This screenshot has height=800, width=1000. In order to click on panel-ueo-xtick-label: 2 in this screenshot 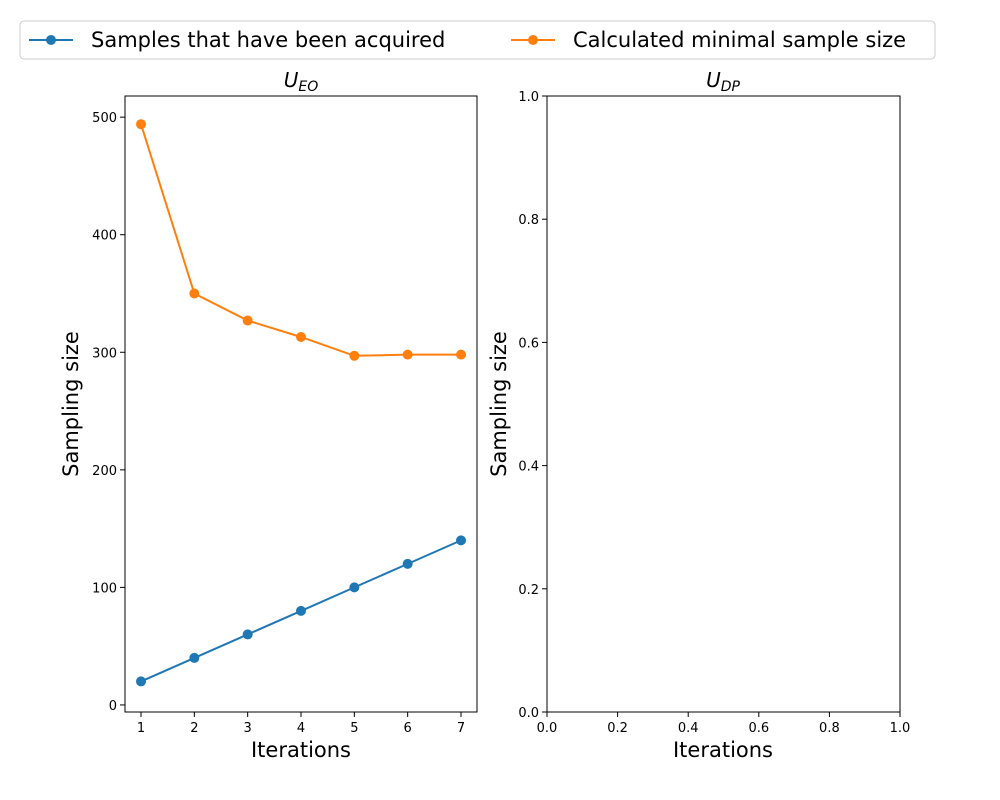, I will do `click(194, 728)`.